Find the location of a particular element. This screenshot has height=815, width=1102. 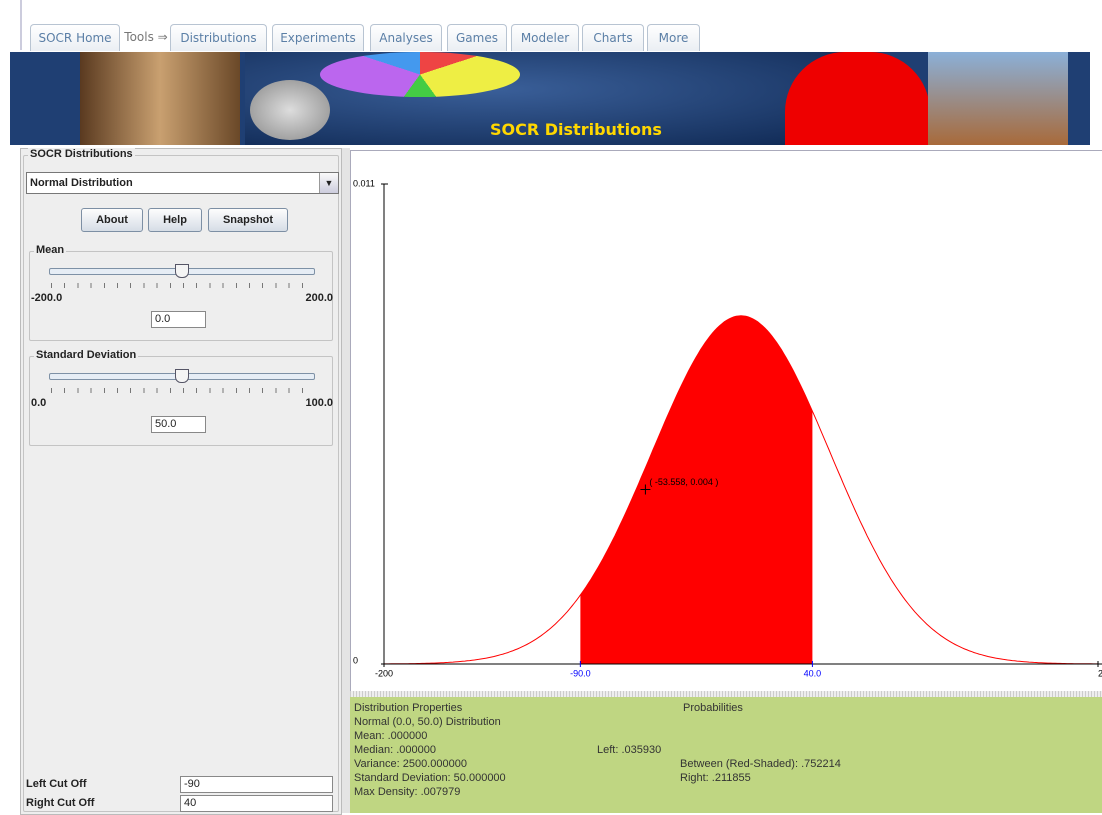

property-line: Max Density: .007979 is located at coordinates (407, 792).